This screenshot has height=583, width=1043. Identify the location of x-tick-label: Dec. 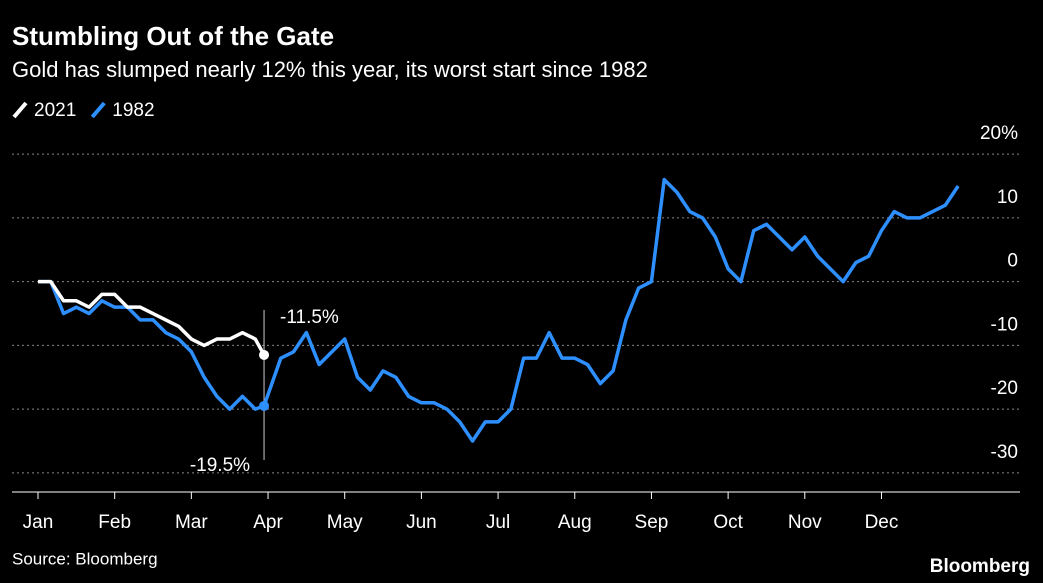
(882, 522).